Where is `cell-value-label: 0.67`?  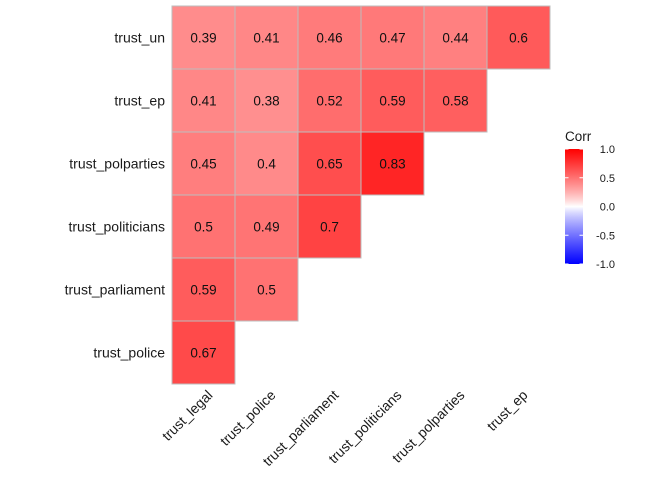
cell-value-label: 0.67 is located at coordinates (203, 353).